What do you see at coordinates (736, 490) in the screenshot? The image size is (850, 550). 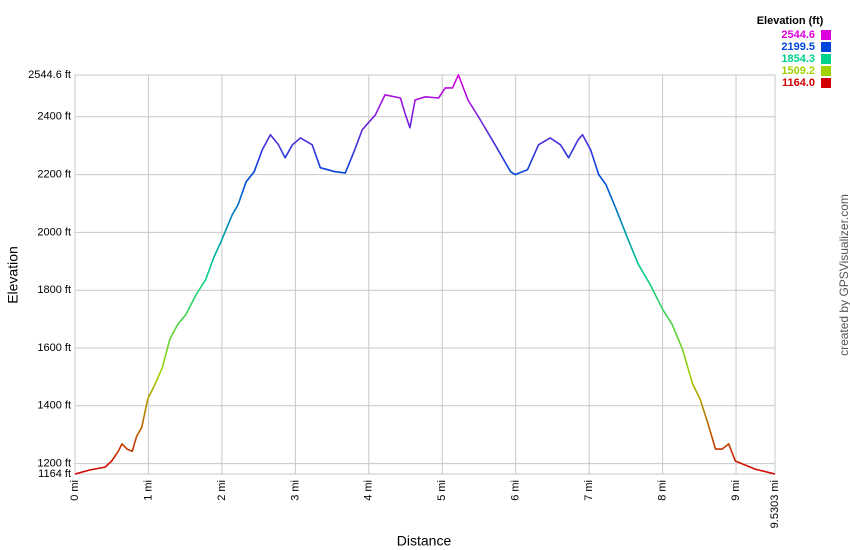 I see `x-tick-label: 9 mi` at bounding box center [736, 490].